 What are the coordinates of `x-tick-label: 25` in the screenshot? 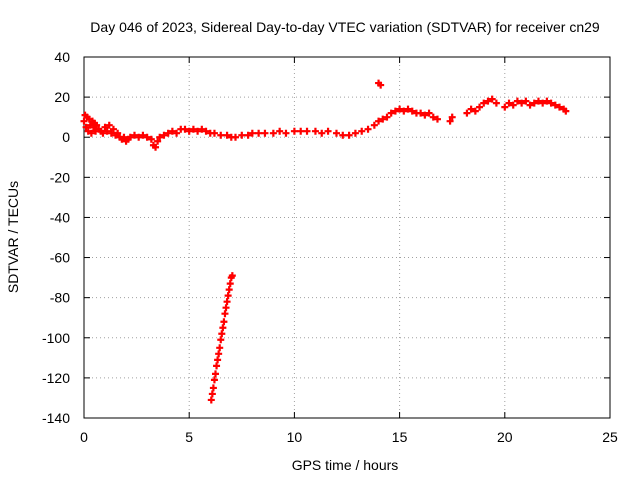 It's located at (610, 437).